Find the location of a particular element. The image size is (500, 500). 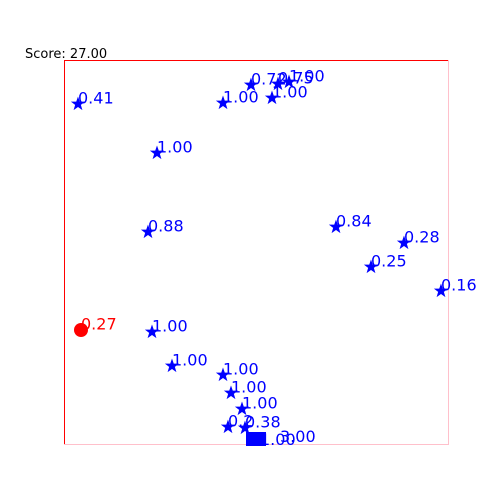

star-value-label: 0.28 is located at coordinates (422, 237).